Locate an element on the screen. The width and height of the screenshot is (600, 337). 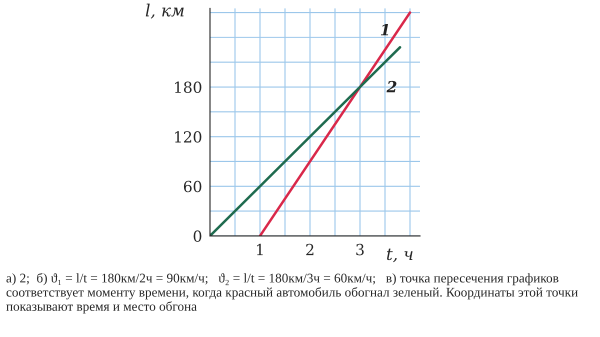
x-tick-label: 3 is located at coordinates (360, 250).